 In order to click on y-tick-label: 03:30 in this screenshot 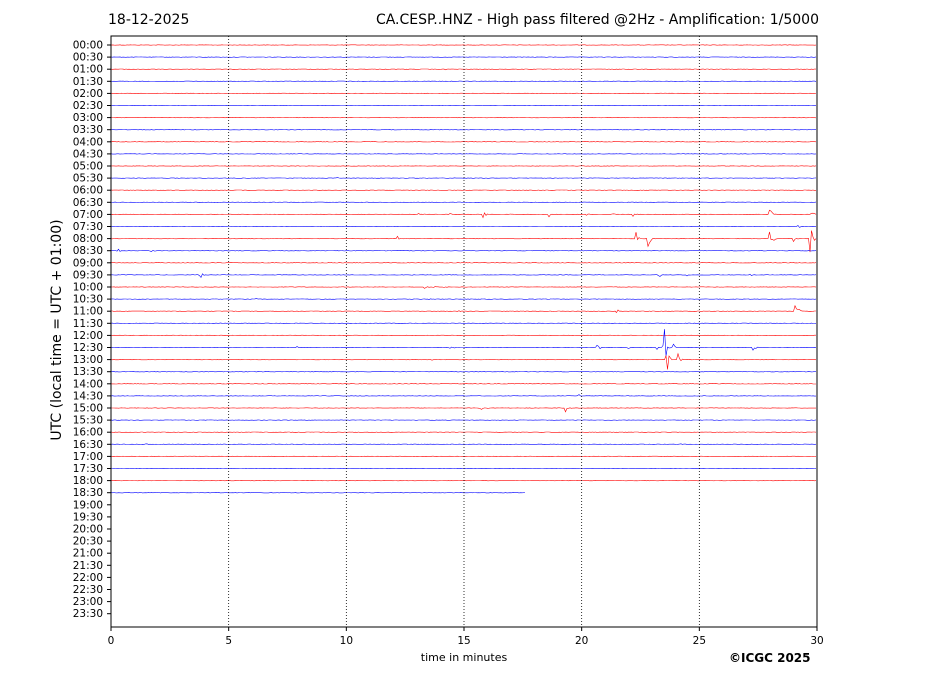, I will do `click(88, 130)`.